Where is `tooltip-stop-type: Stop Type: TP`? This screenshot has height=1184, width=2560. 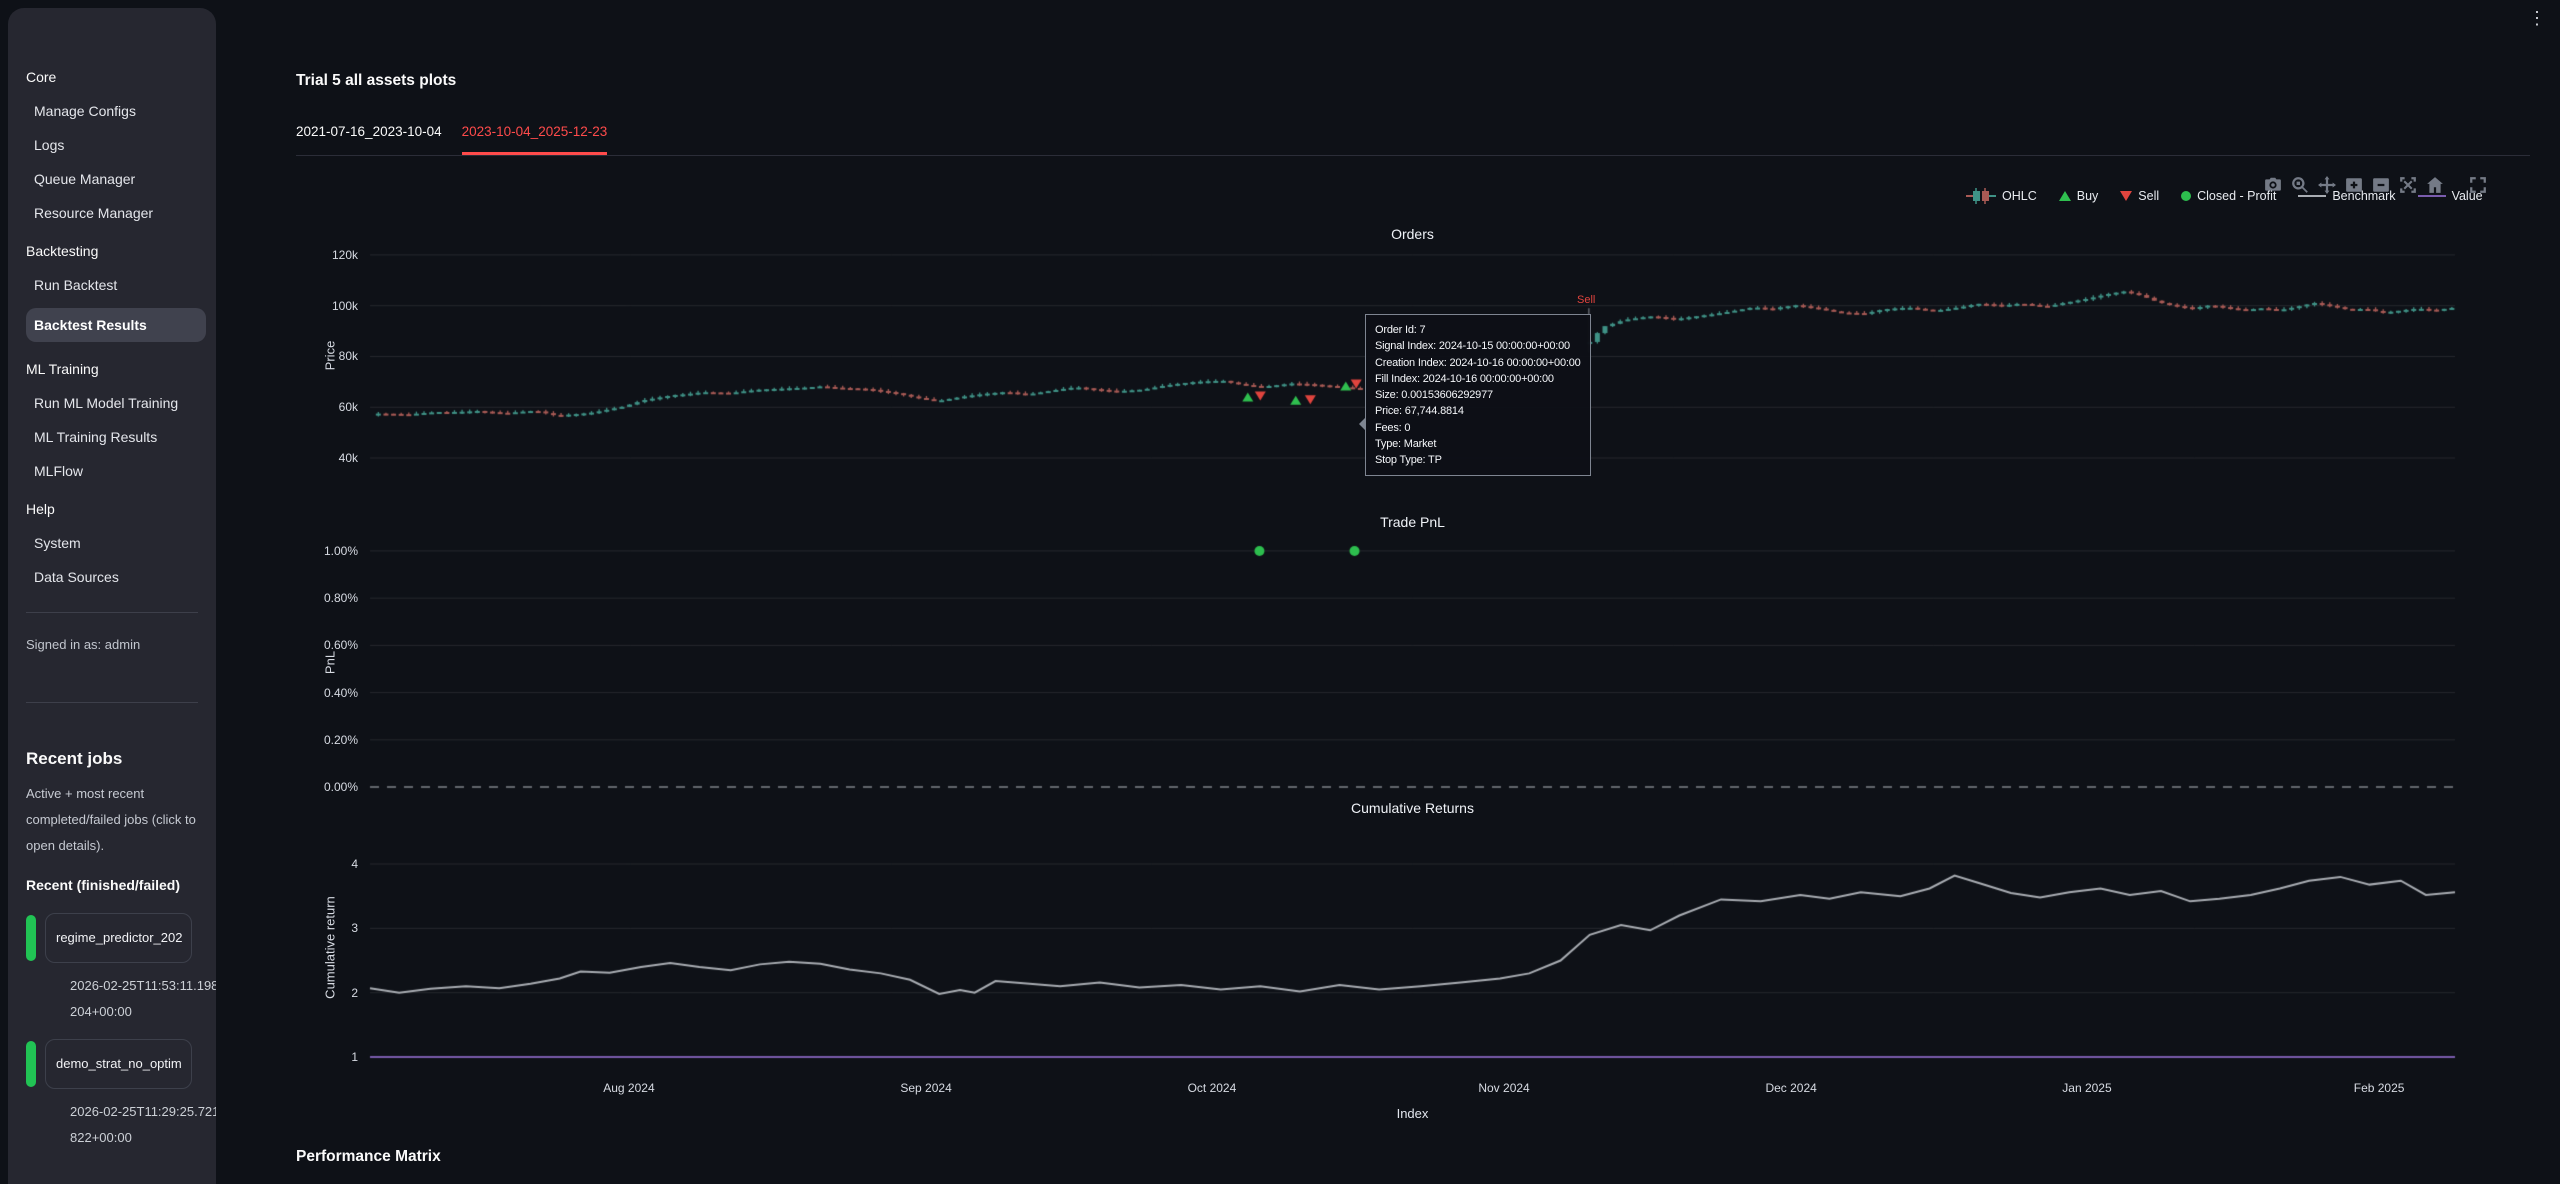
tooltip-stop-type: Stop Type: TP is located at coordinates (1408, 460).